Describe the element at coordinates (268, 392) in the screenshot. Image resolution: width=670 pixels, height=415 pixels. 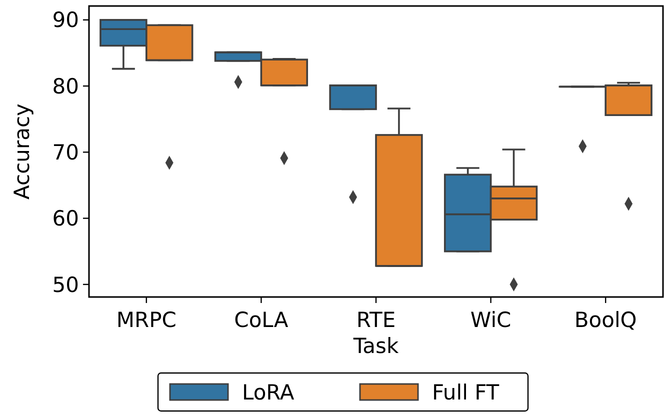
I see `legend-label: LoRA` at that location.